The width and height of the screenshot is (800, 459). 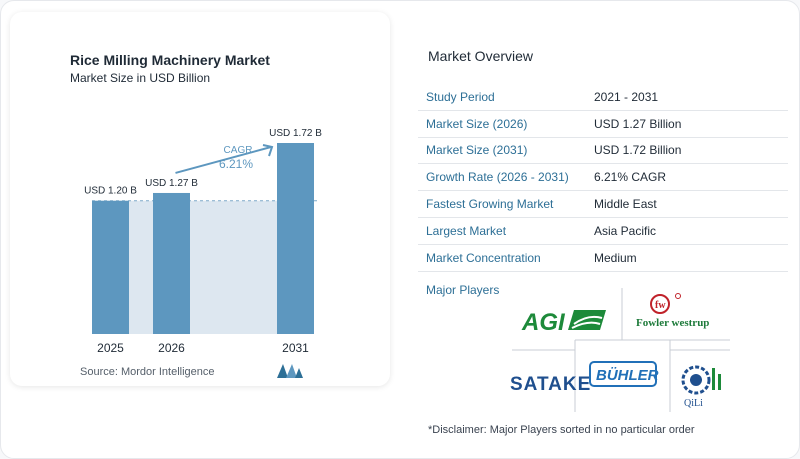 I want to click on cagr-label: CAGR, so click(x=238, y=150).